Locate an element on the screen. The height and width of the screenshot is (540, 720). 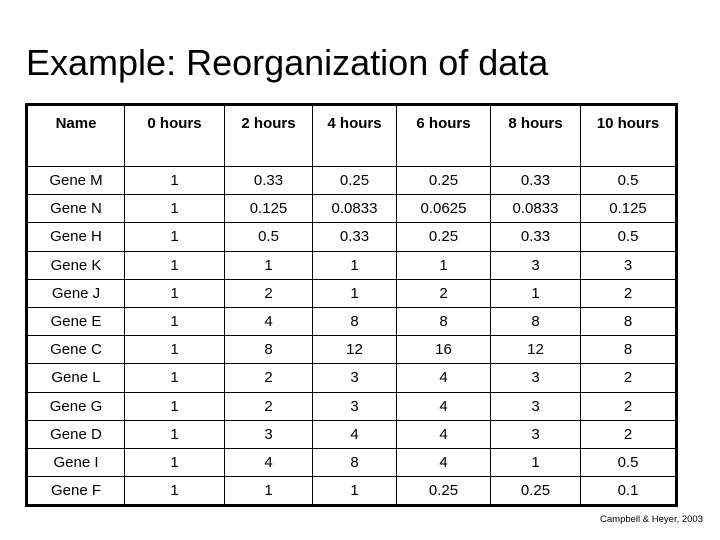
citation: Campbell & Heyer, 2003 is located at coordinates (651, 519).